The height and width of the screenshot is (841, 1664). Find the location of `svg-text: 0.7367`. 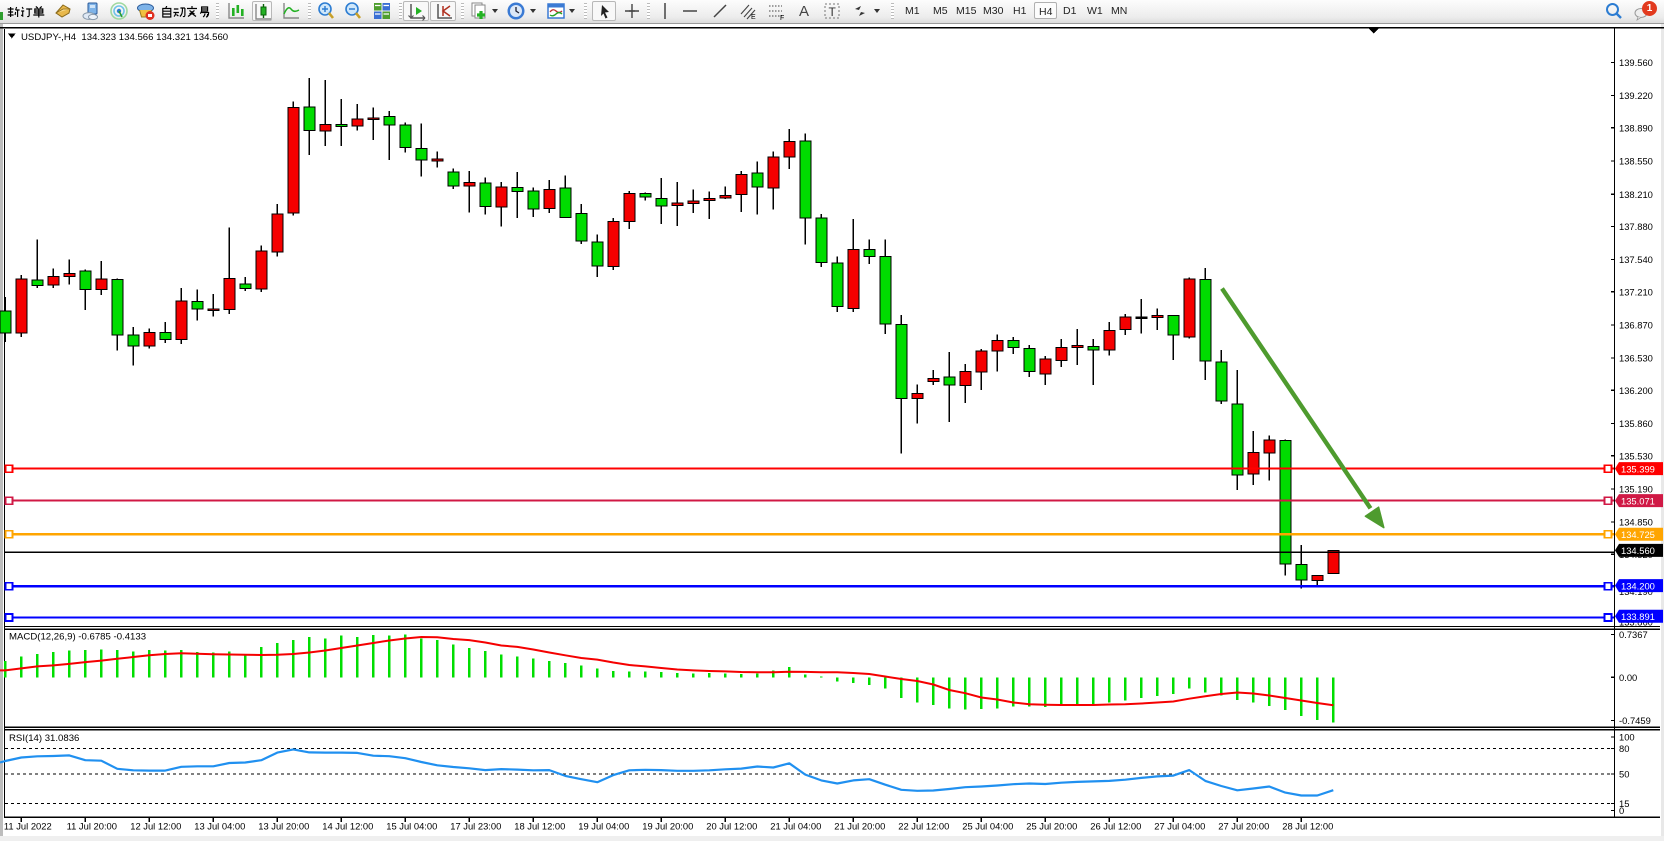

svg-text: 0.7367 is located at coordinates (1633, 634).